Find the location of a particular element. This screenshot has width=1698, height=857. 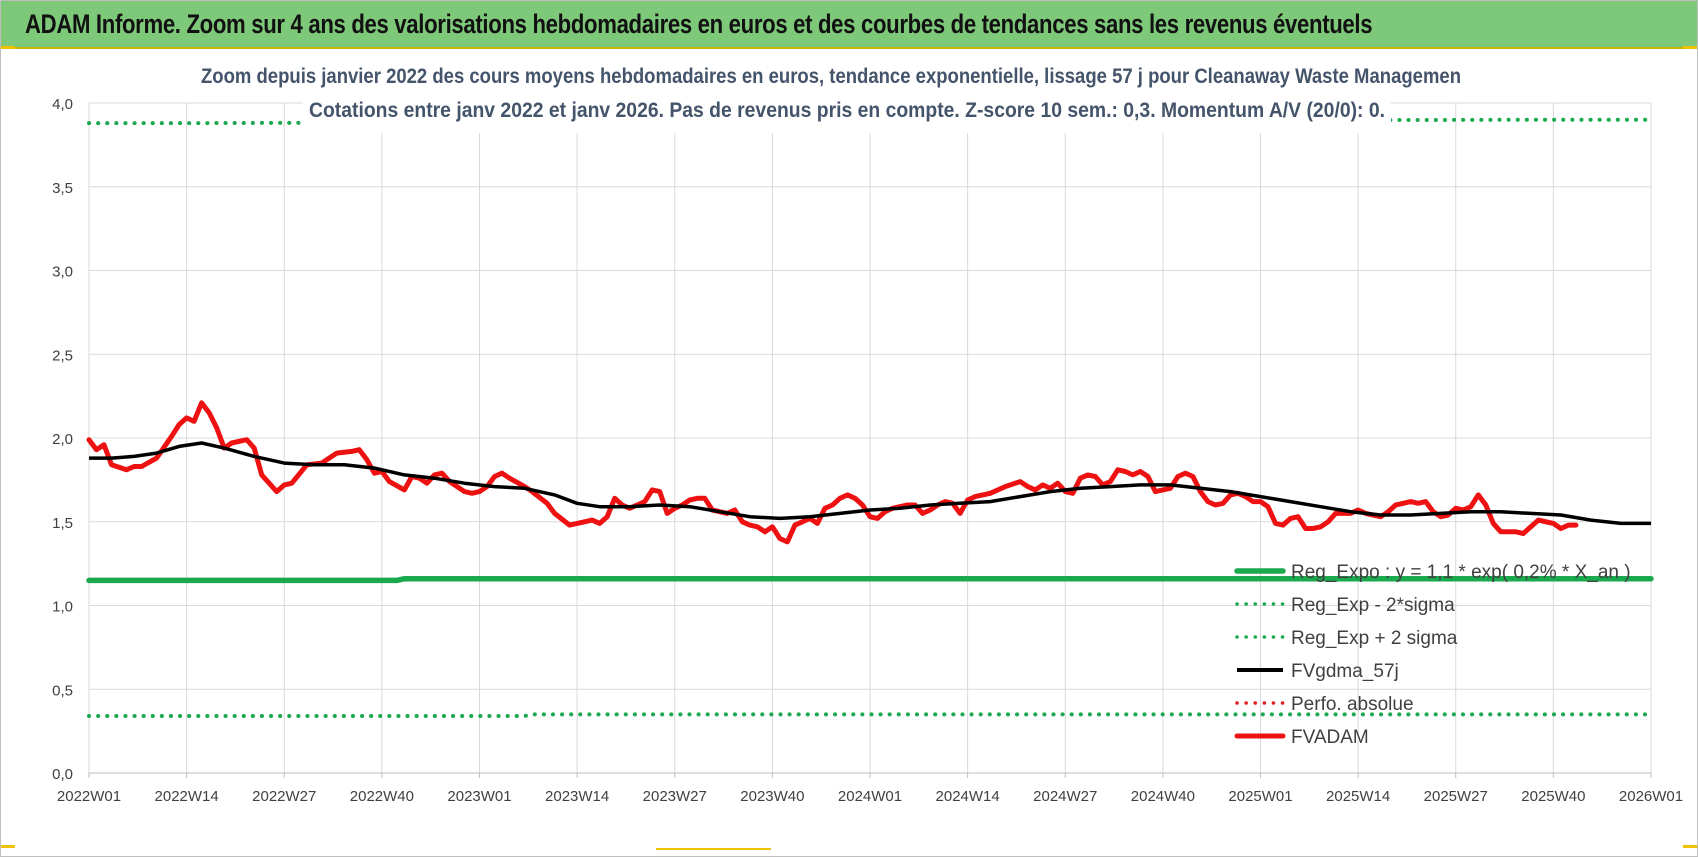

legend-box is located at coordinates (1431, 654).